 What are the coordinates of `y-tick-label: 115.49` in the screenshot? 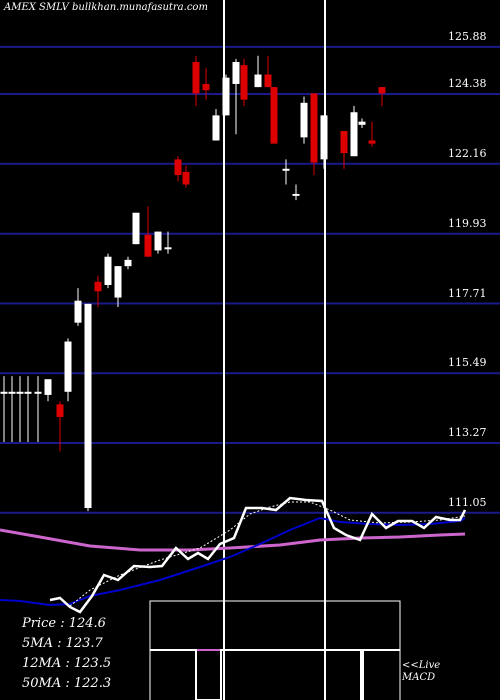 It's located at (467, 363).